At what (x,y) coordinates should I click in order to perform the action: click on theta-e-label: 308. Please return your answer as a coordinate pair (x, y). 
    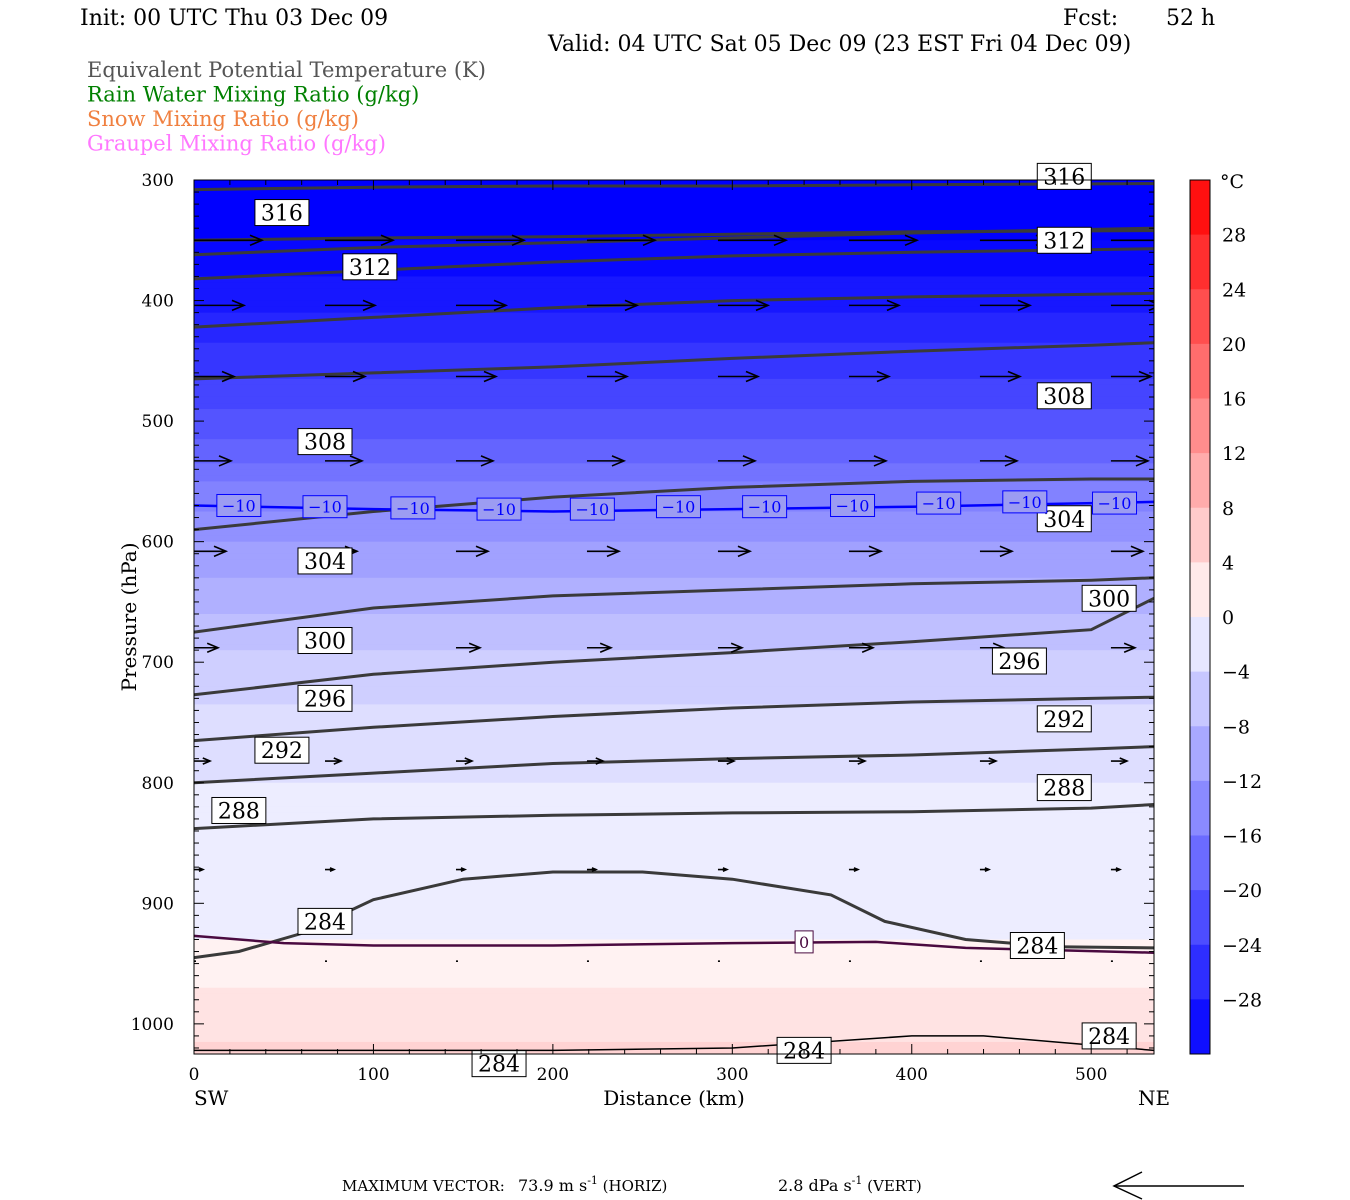
    Looking at the image, I should click on (1064, 396).